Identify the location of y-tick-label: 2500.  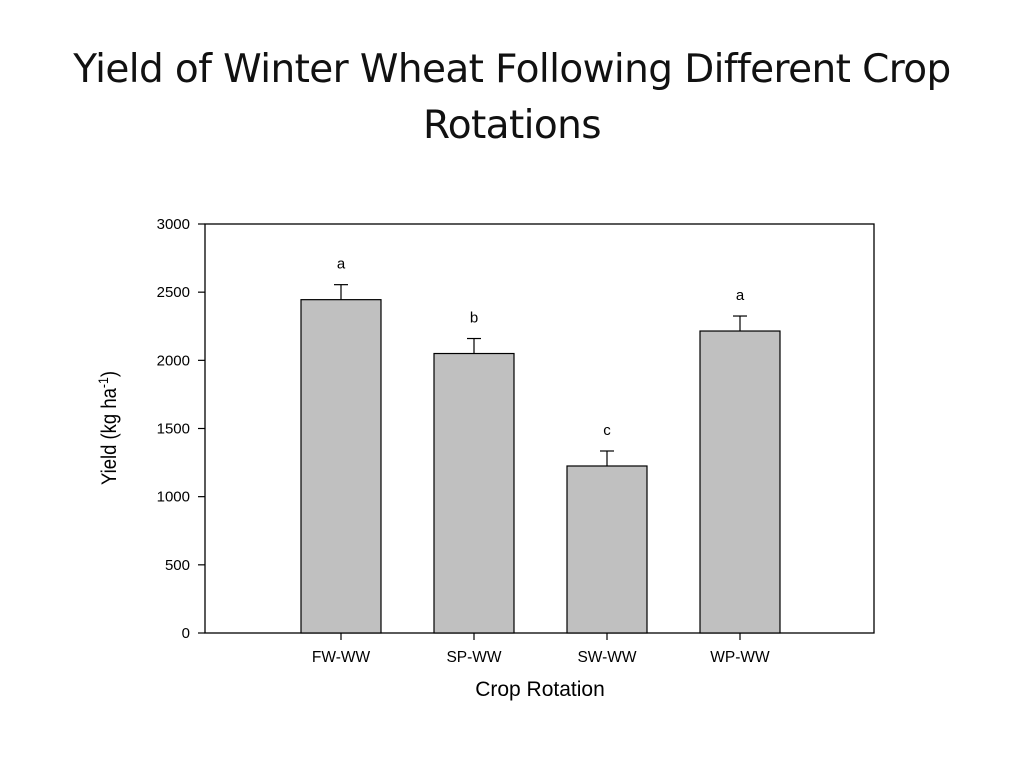
(173, 292).